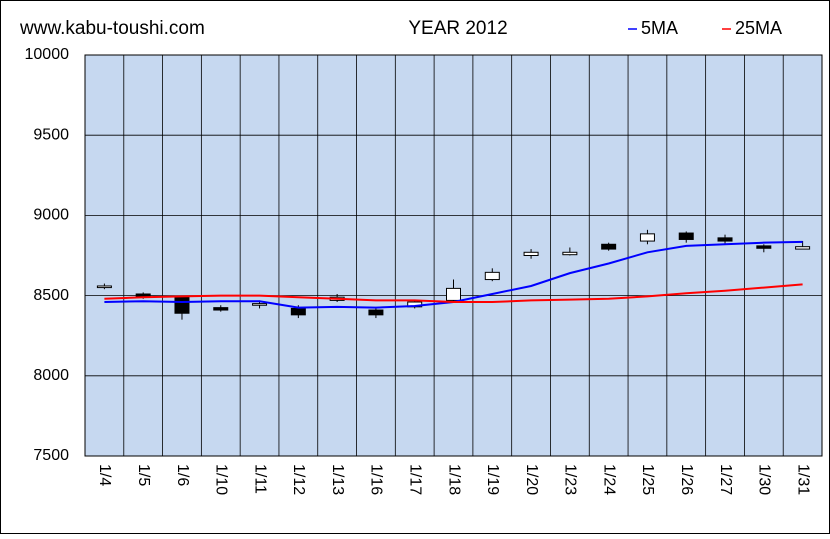 Image resolution: width=830 pixels, height=539 pixels. What do you see at coordinates (457, 28) in the screenshot?
I see `chart-title: YEAR 2012` at bounding box center [457, 28].